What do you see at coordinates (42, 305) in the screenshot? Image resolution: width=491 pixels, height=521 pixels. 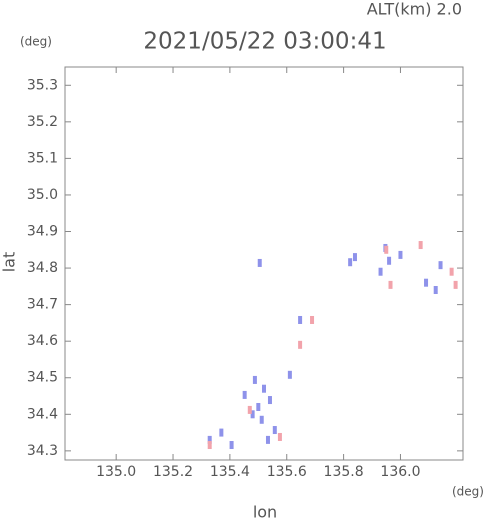 I see `y-tick-label: 34.7` at bounding box center [42, 305].